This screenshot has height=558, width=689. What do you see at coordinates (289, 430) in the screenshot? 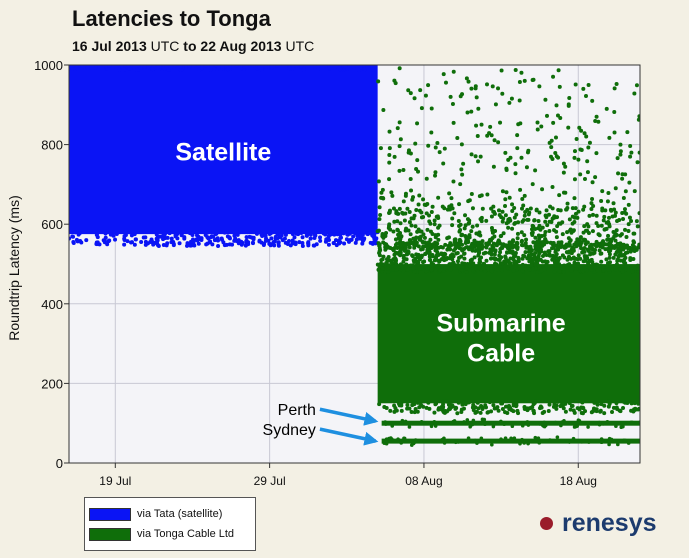
I see `annotation-label: Sydney` at bounding box center [289, 430].